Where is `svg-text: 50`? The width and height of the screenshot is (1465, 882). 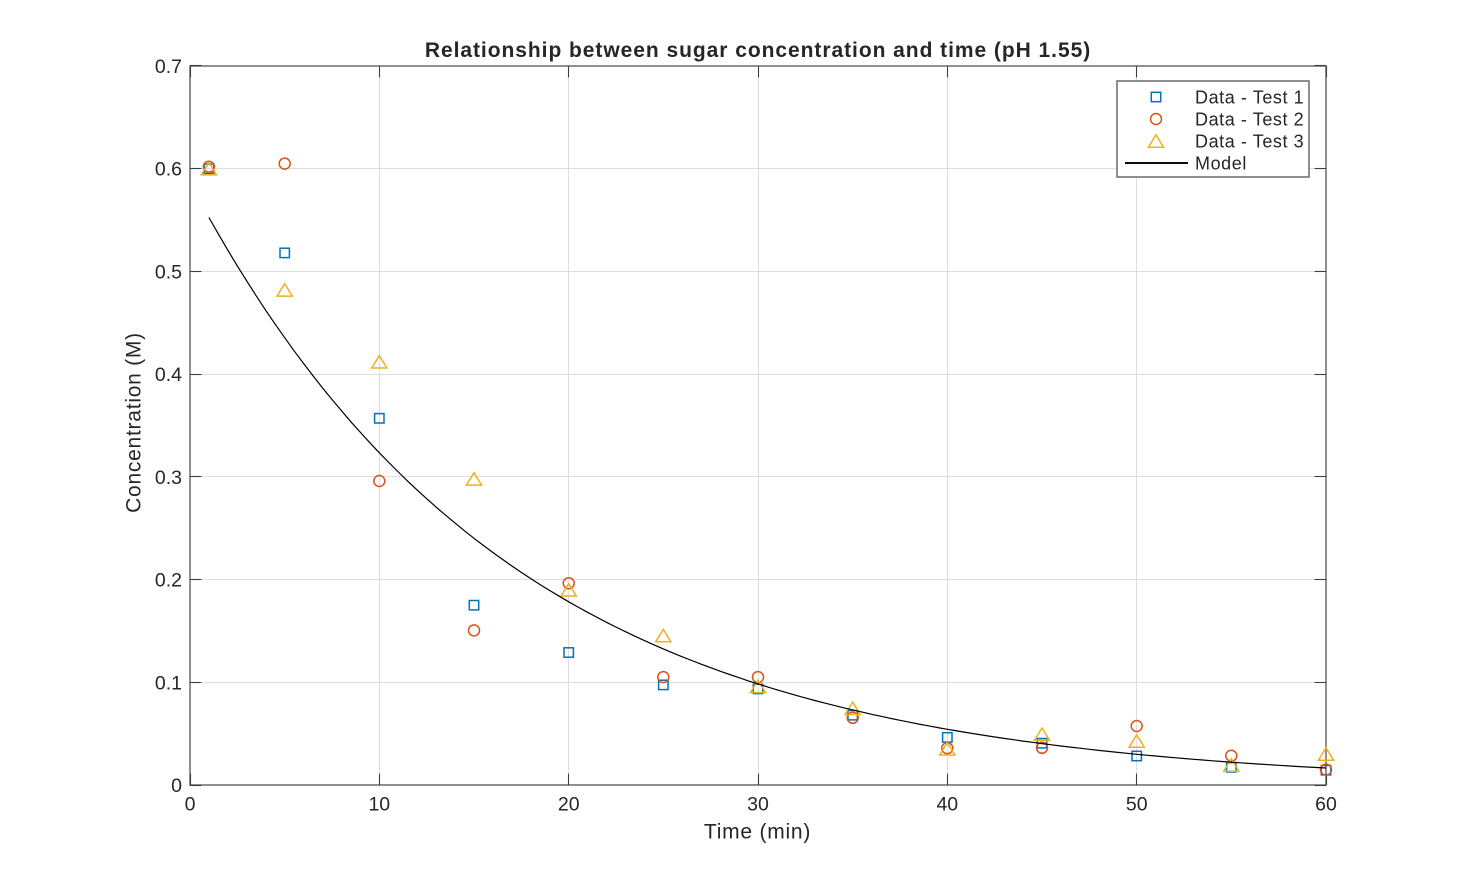
svg-text: 50 is located at coordinates (1137, 805).